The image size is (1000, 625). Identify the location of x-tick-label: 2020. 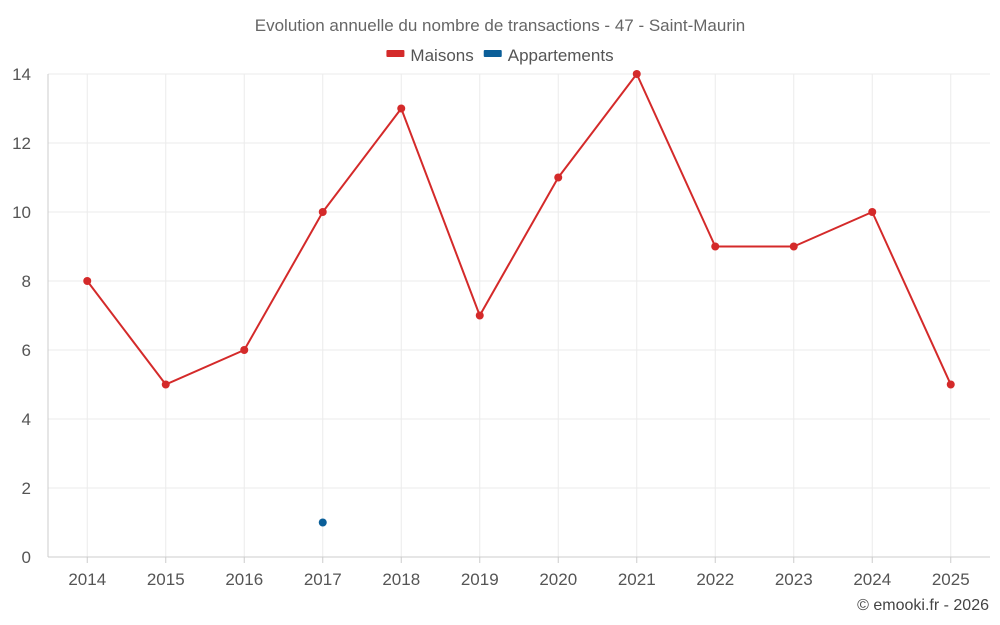
(558, 579).